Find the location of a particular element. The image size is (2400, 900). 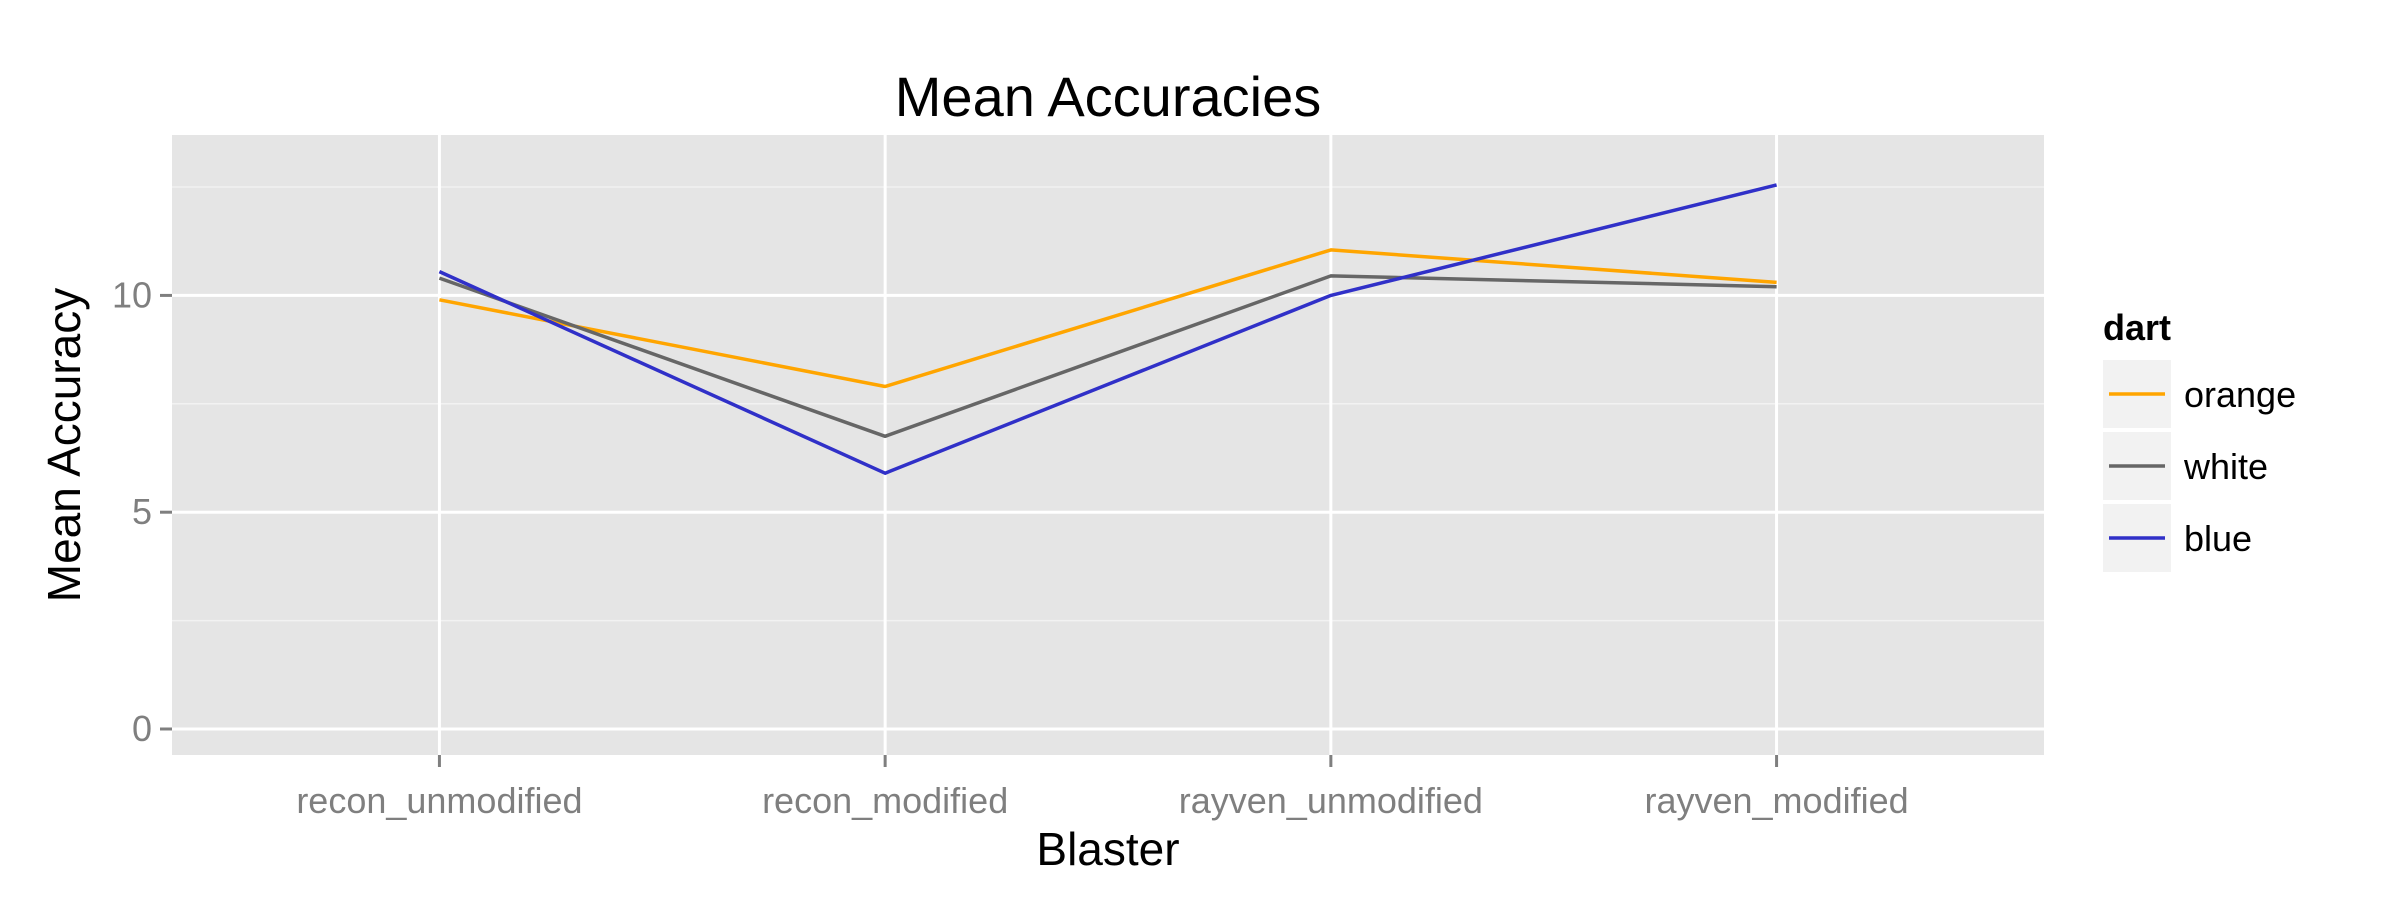

x-tick-label: rayven_modified is located at coordinates (1776, 800).